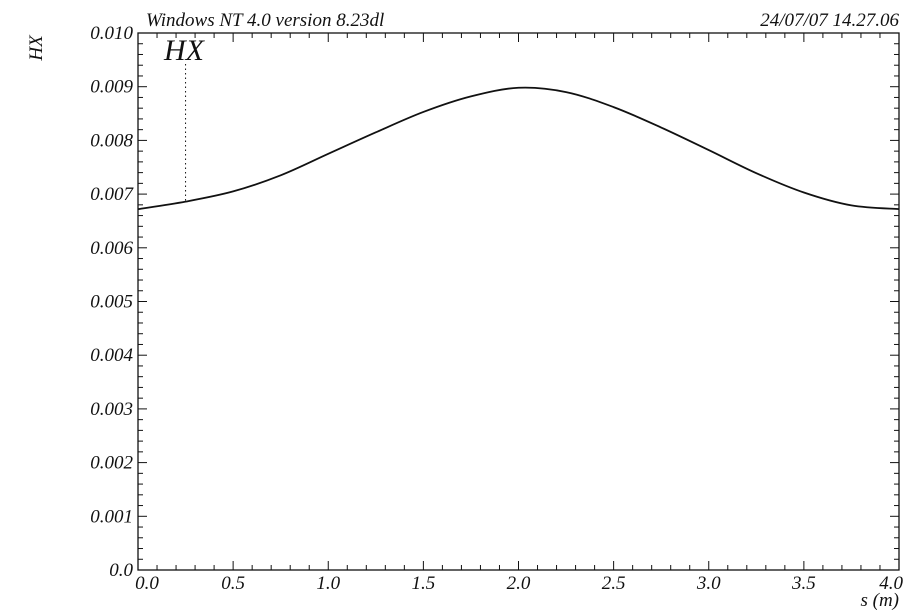 The image size is (919, 610). Describe the element at coordinates (708, 583) in the screenshot. I see `x-tick-label: 3.0` at that location.